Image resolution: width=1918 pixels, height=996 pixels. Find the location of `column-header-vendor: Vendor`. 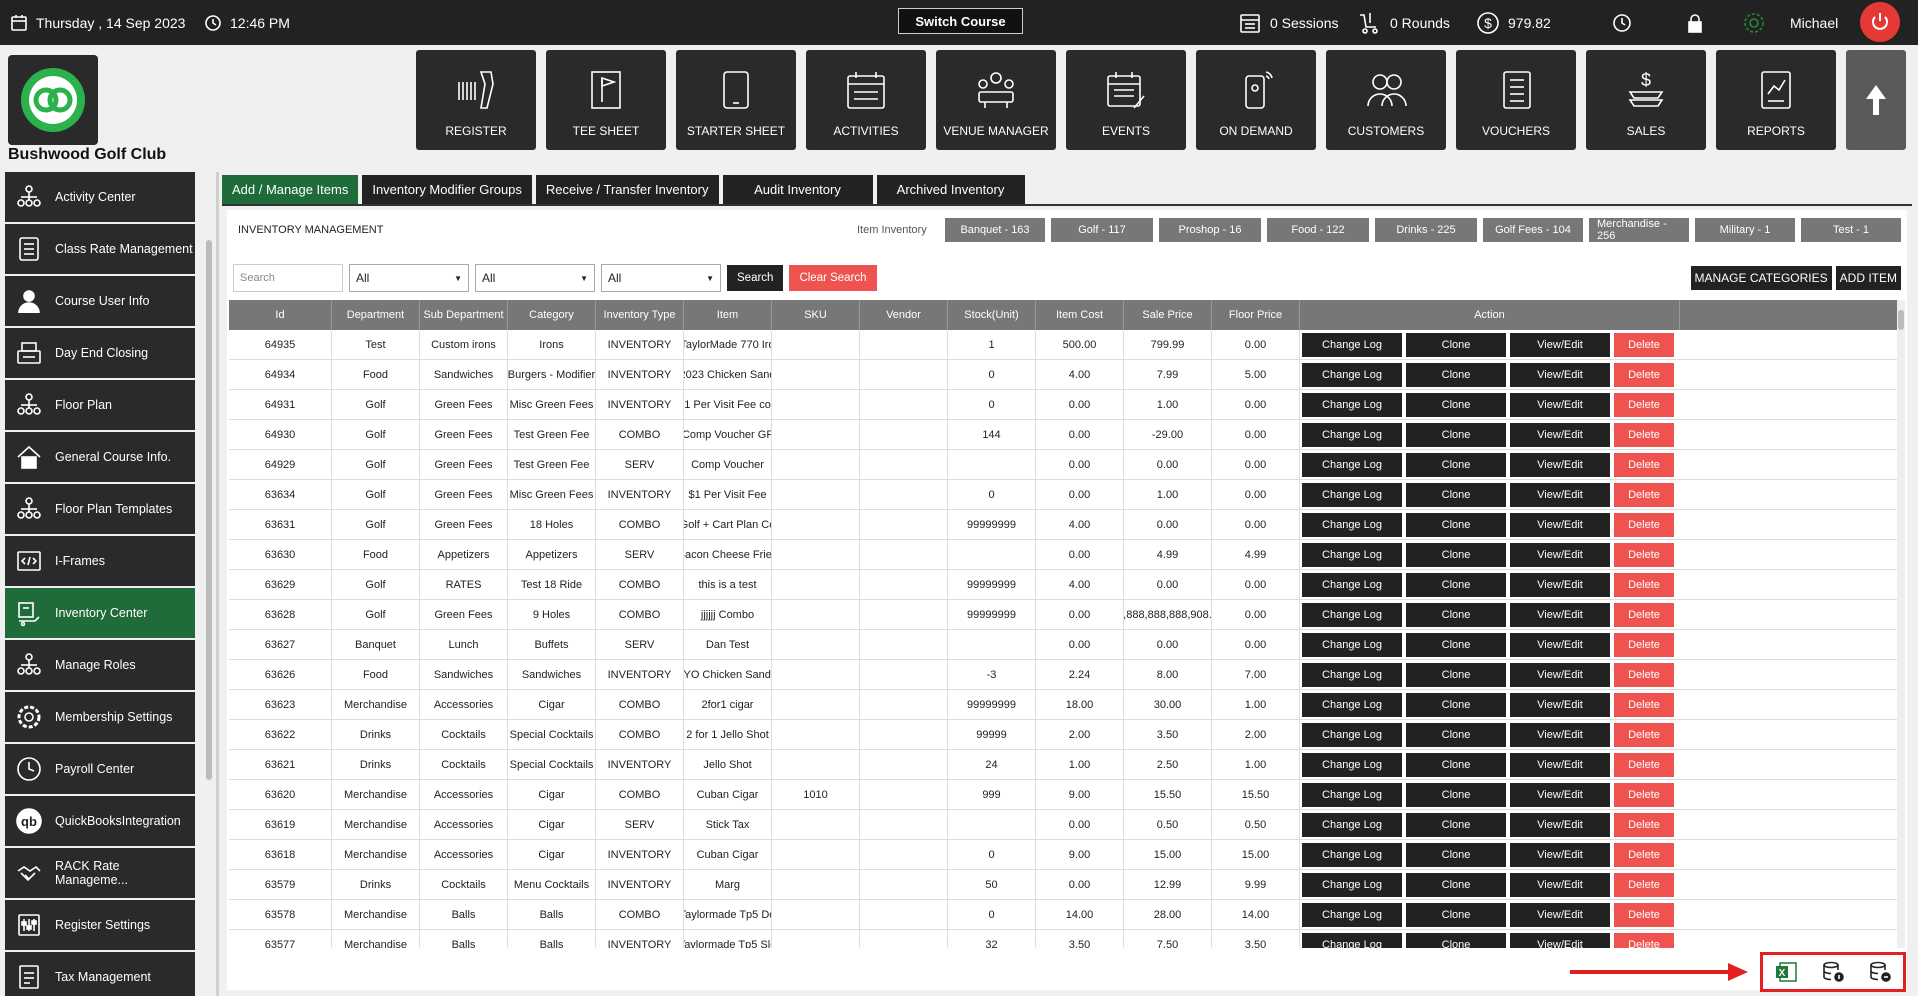

column-header-vendor: Vendor is located at coordinates (904, 315).